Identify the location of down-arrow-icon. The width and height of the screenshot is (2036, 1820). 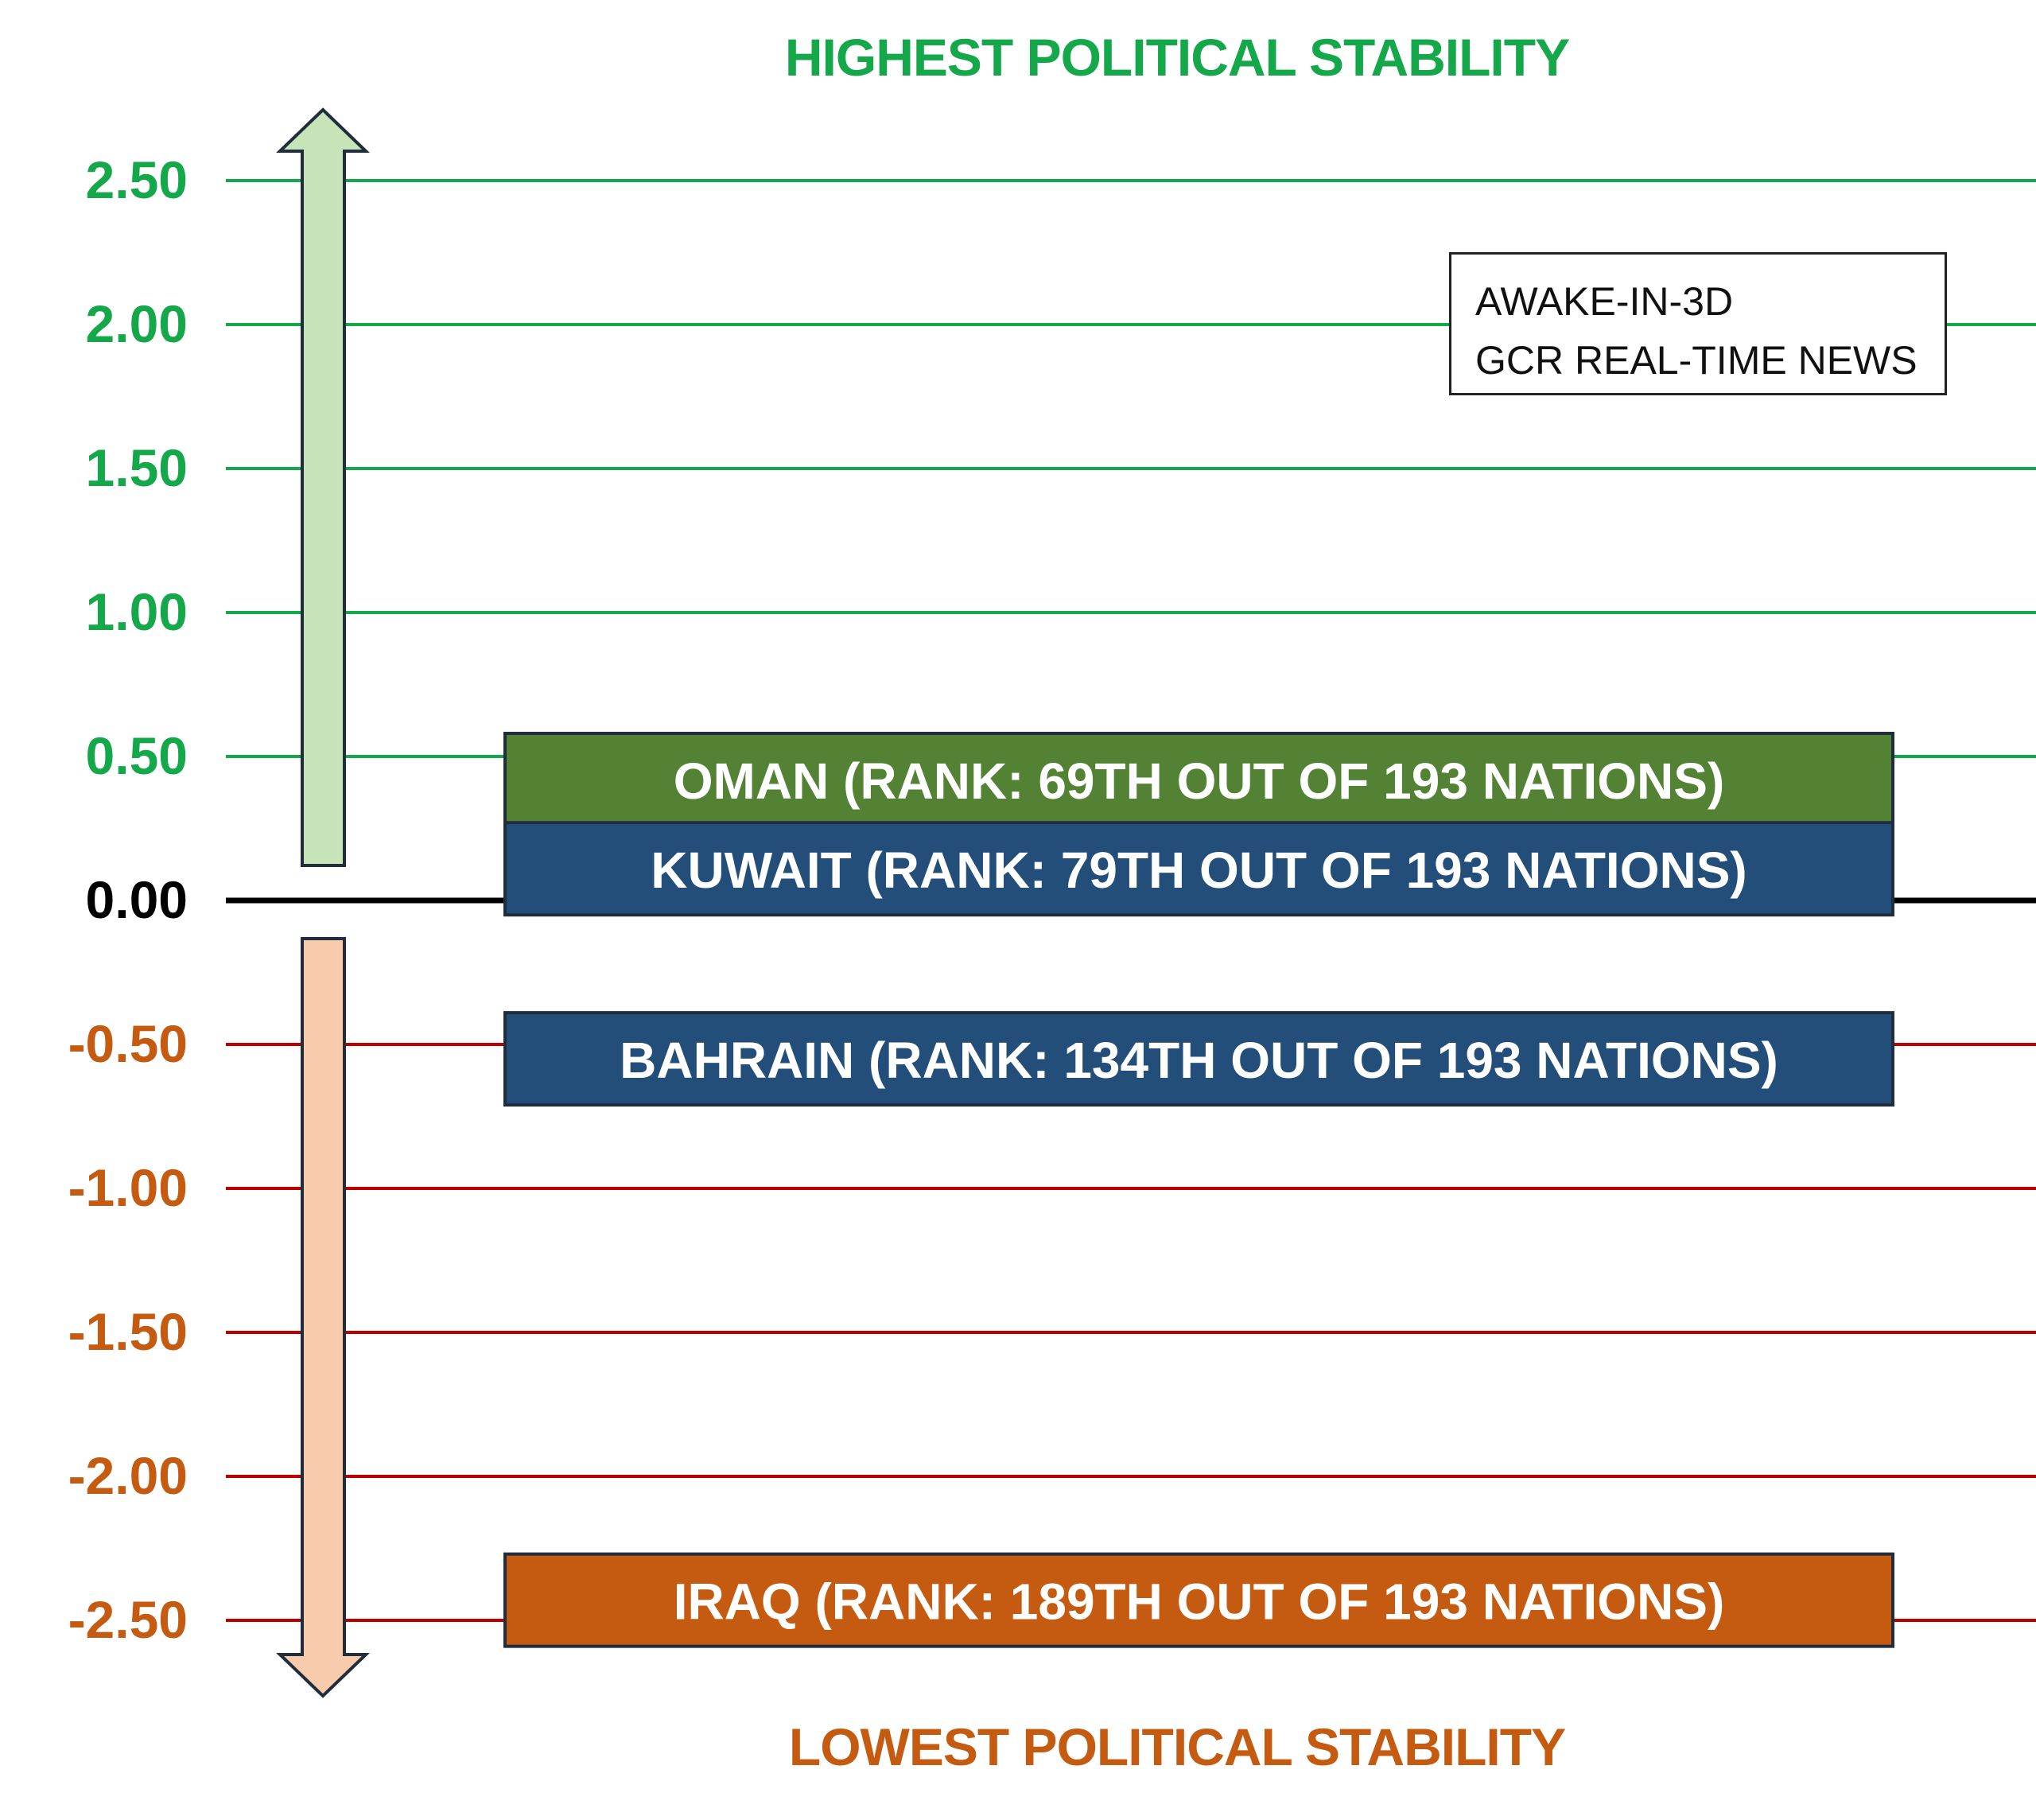
(323, 1317).